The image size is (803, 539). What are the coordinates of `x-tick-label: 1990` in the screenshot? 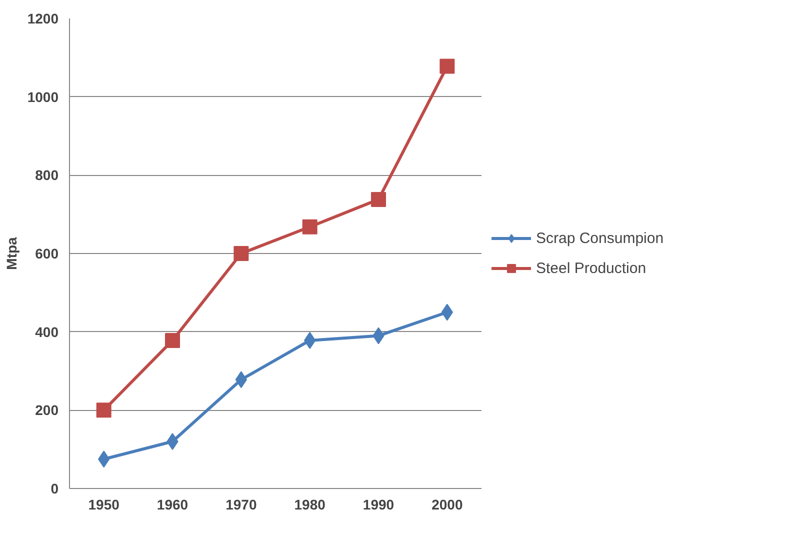 It's located at (378, 504).